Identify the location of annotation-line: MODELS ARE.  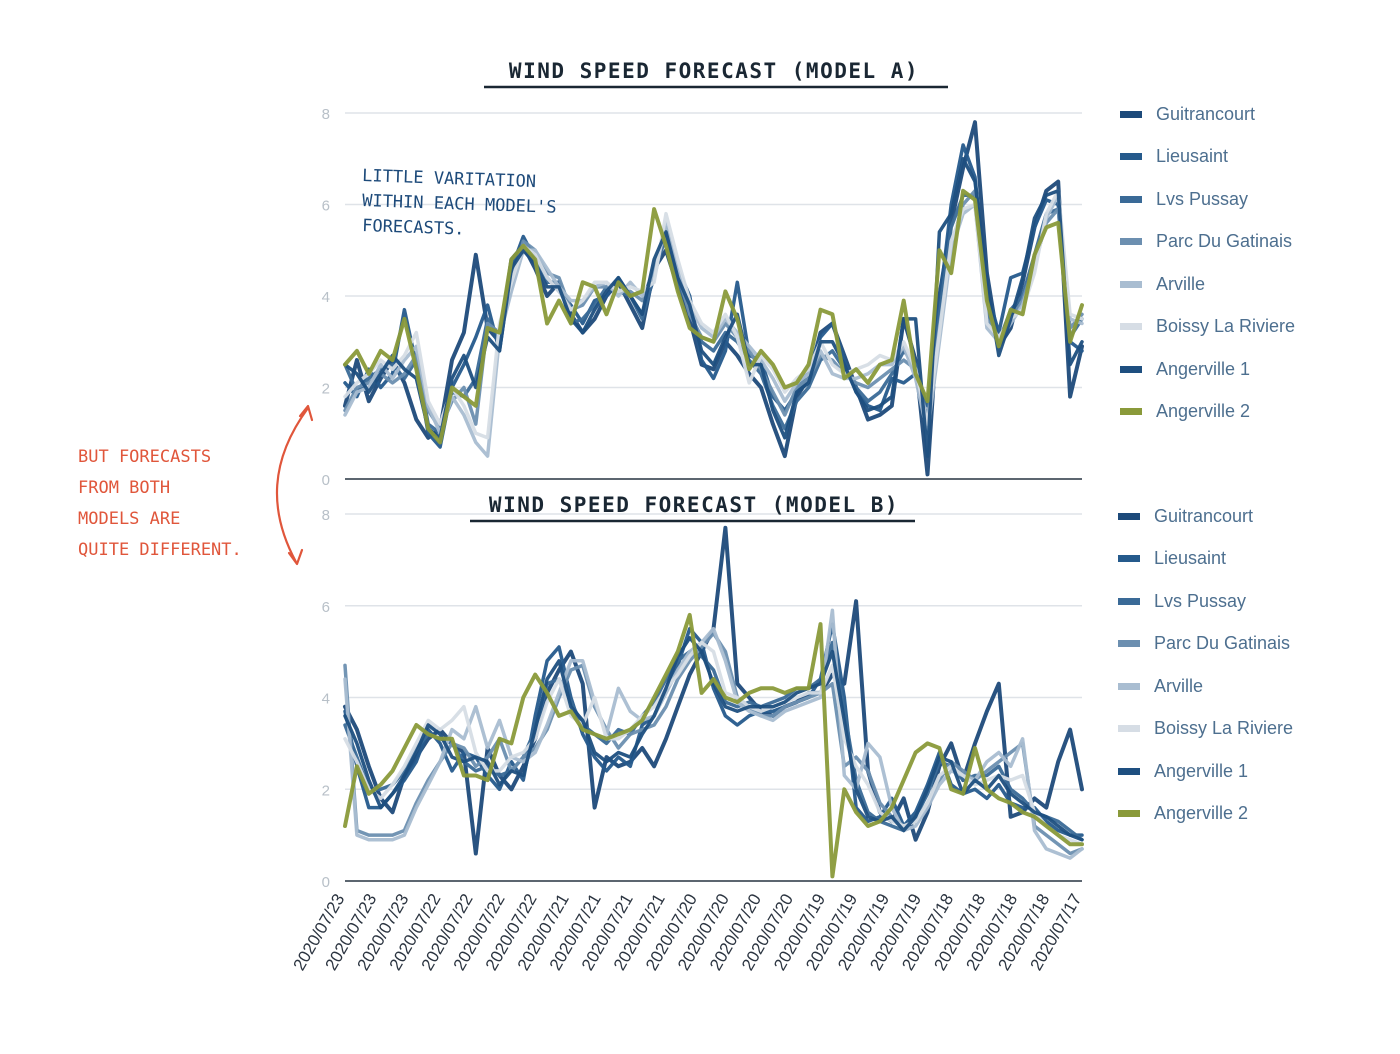
(129, 519).